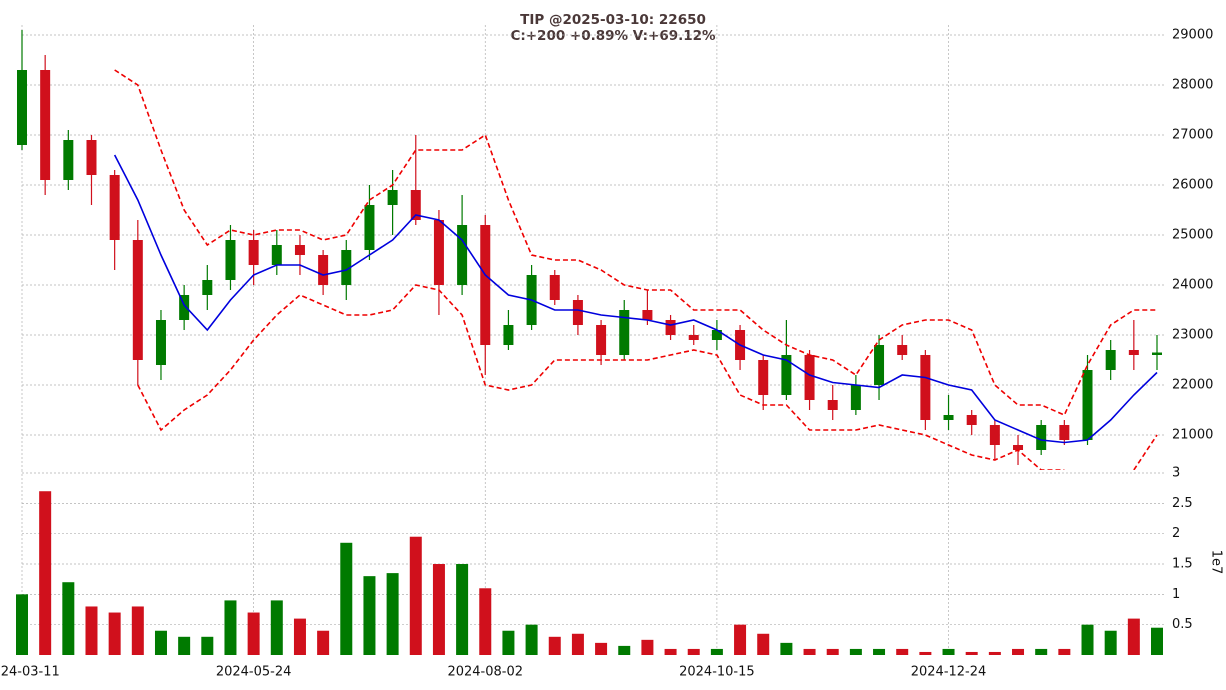 This screenshot has width=1226, height=690. I want to click on y-tick-label: 24000, so click(1192, 285).